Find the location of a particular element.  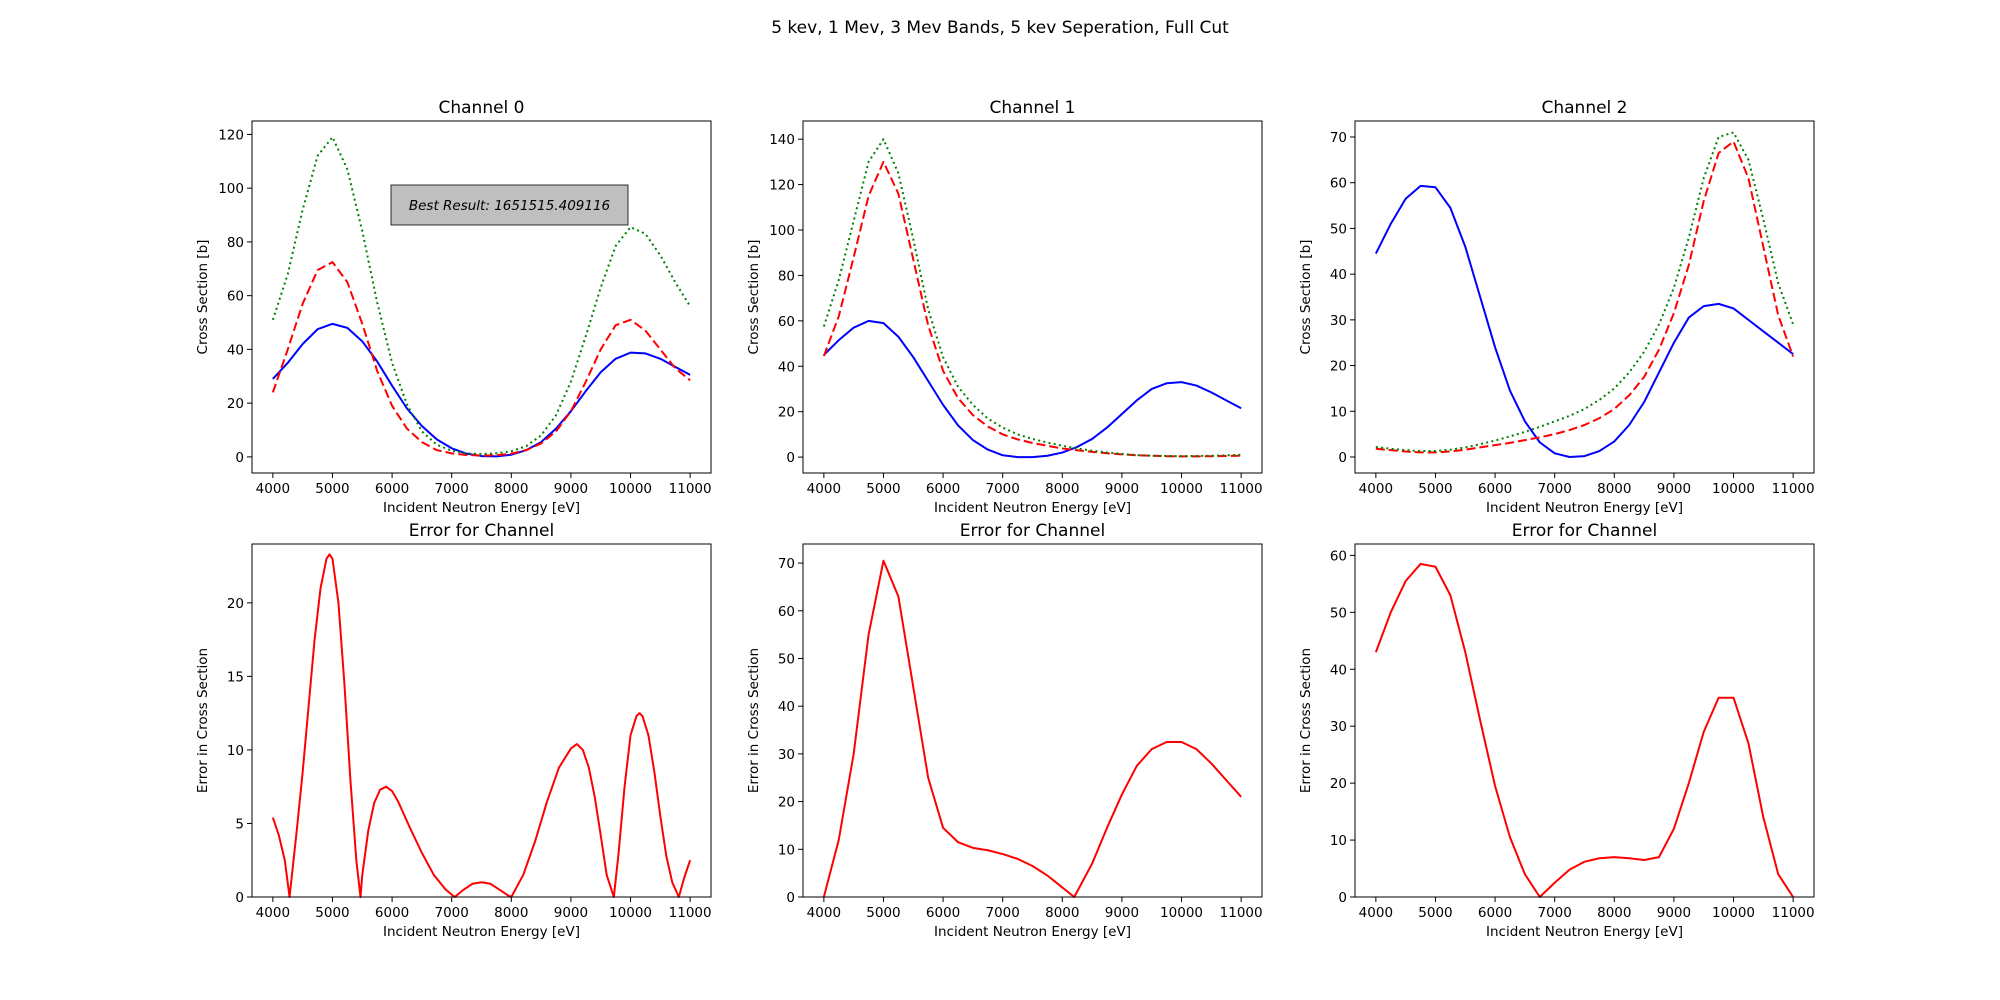

annotation-box: Best Result: 1651515.409116 is located at coordinates (509, 205).